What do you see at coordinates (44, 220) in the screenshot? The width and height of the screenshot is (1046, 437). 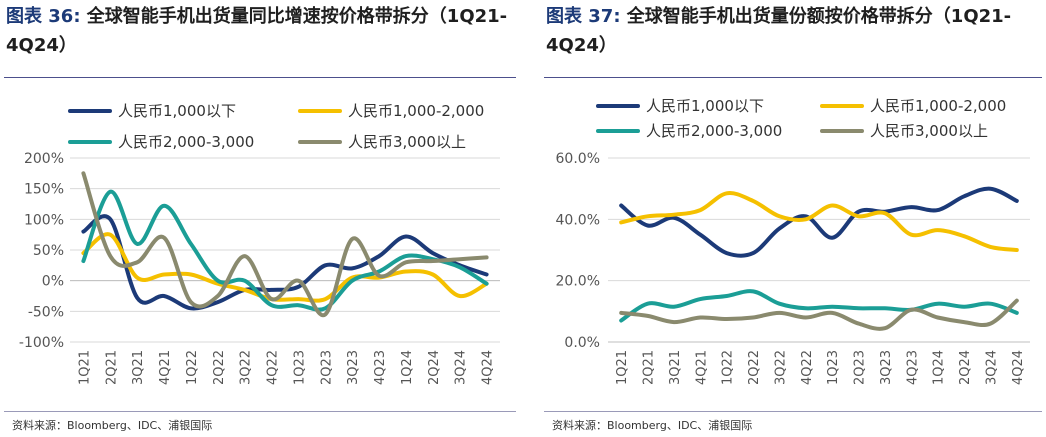 I see `y-tick-label: 100%` at bounding box center [44, 220].